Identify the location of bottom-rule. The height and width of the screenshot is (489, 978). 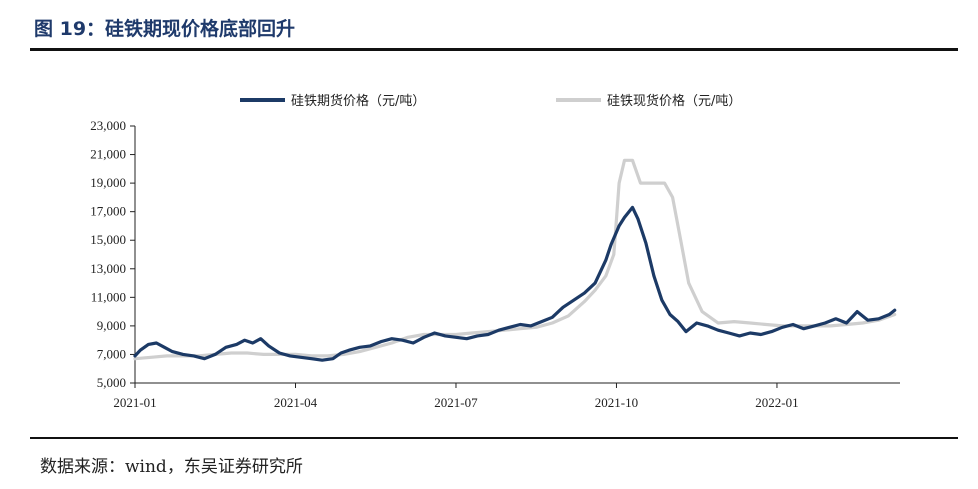
(494, 438).